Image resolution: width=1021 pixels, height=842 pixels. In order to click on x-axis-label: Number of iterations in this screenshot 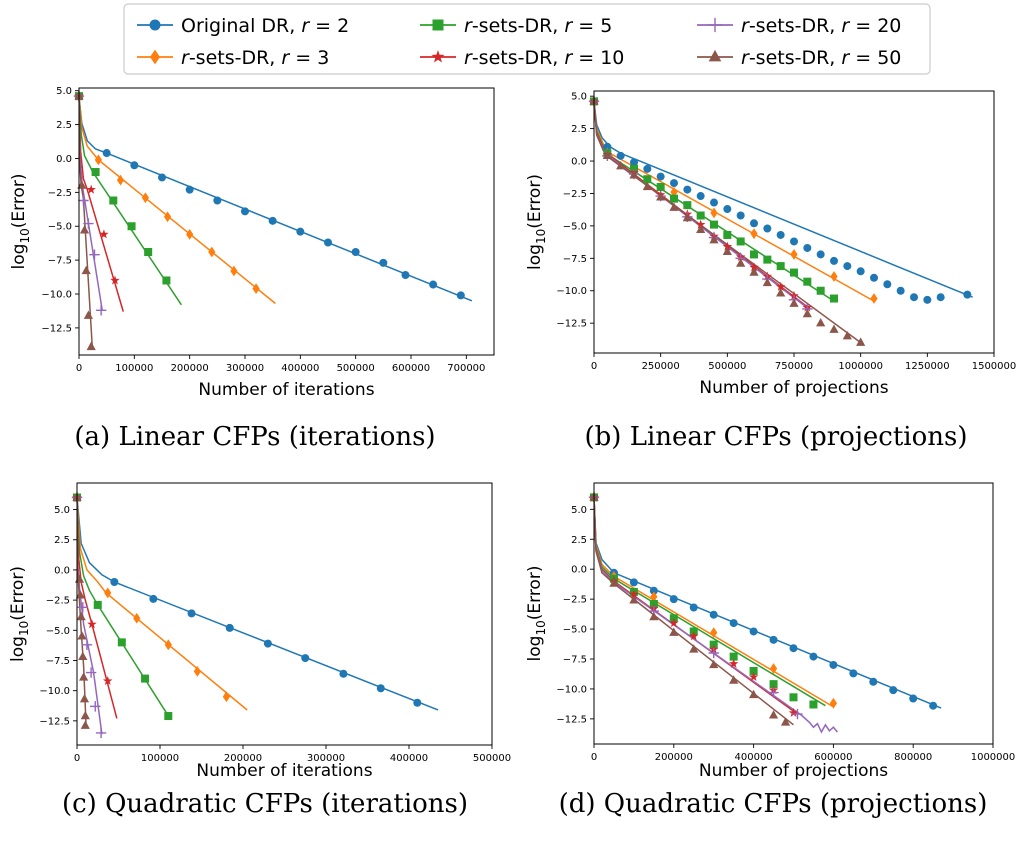, I will do `click(286, 390)`.